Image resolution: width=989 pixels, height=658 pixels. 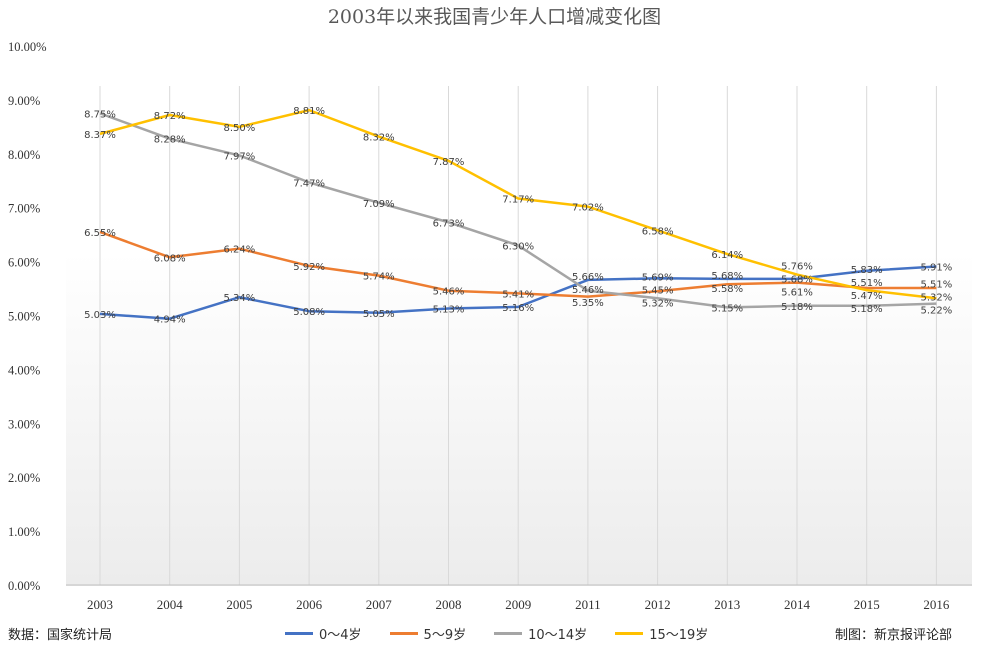 I want to click on data-label: 6.30%, so click(x=518, y=246).